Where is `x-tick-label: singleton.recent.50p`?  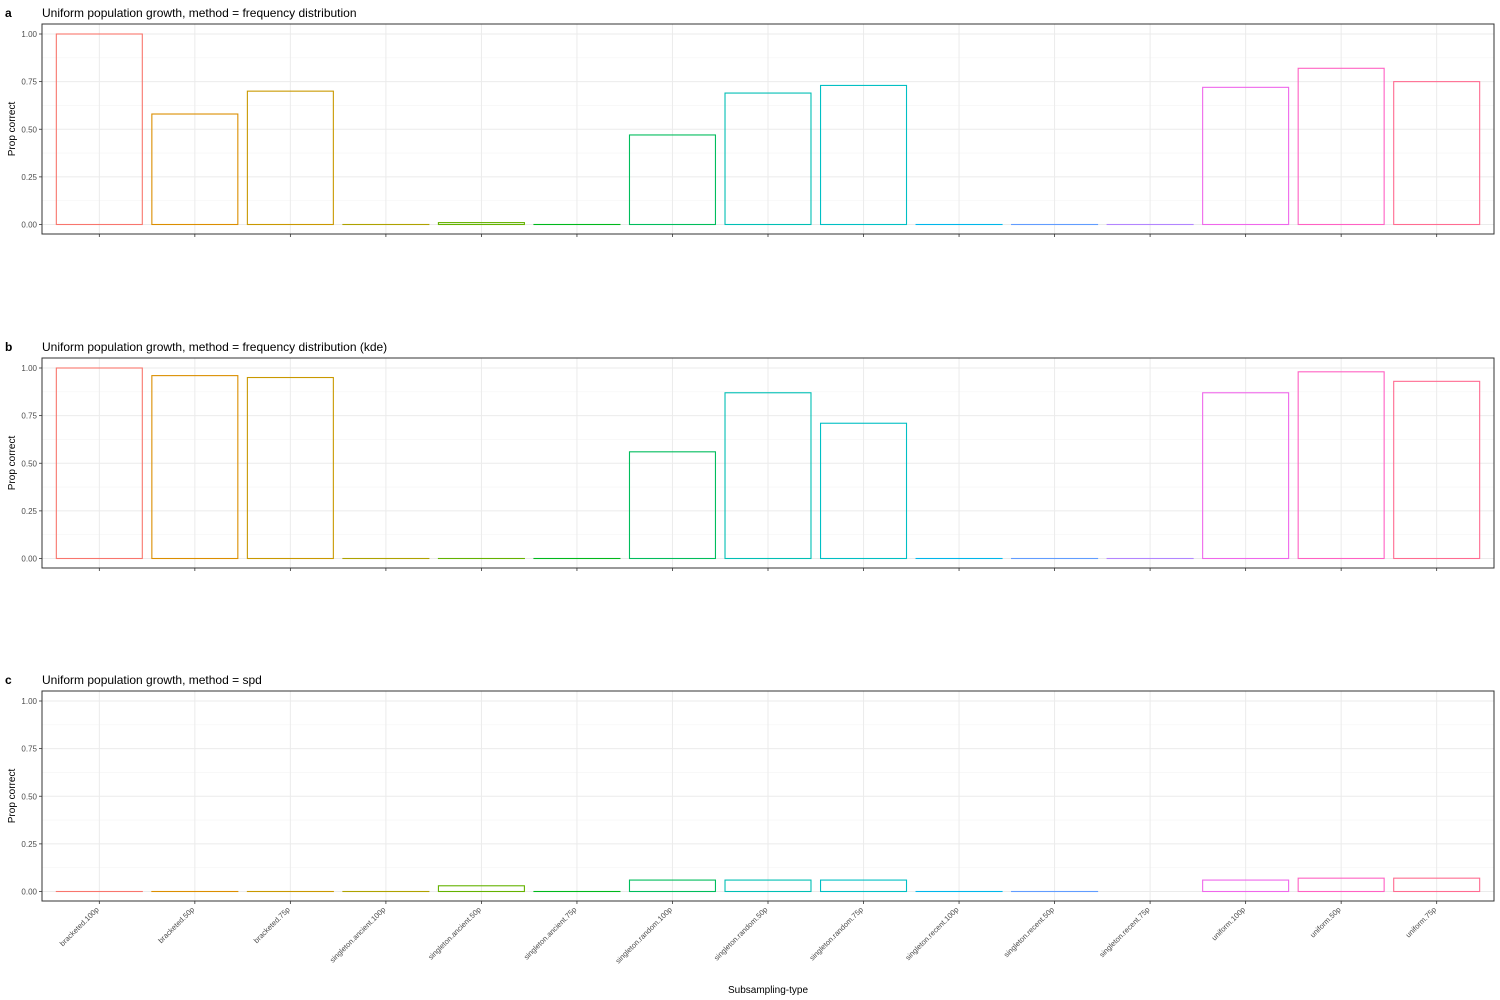 x-tick-label: singleton.recent.50p is located at coordinates (1029, 932).